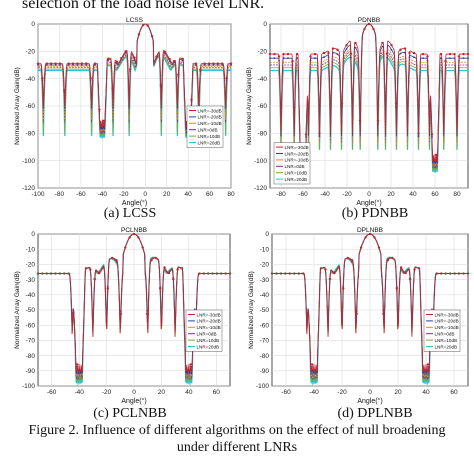 Image resolution: width=474 pixels, height=456 pixels. What do you see at coordinates (375, 213) in the screenshot?
I see `caption-pdnbb: (b) PDNBB` at bounding box center [375, 213].